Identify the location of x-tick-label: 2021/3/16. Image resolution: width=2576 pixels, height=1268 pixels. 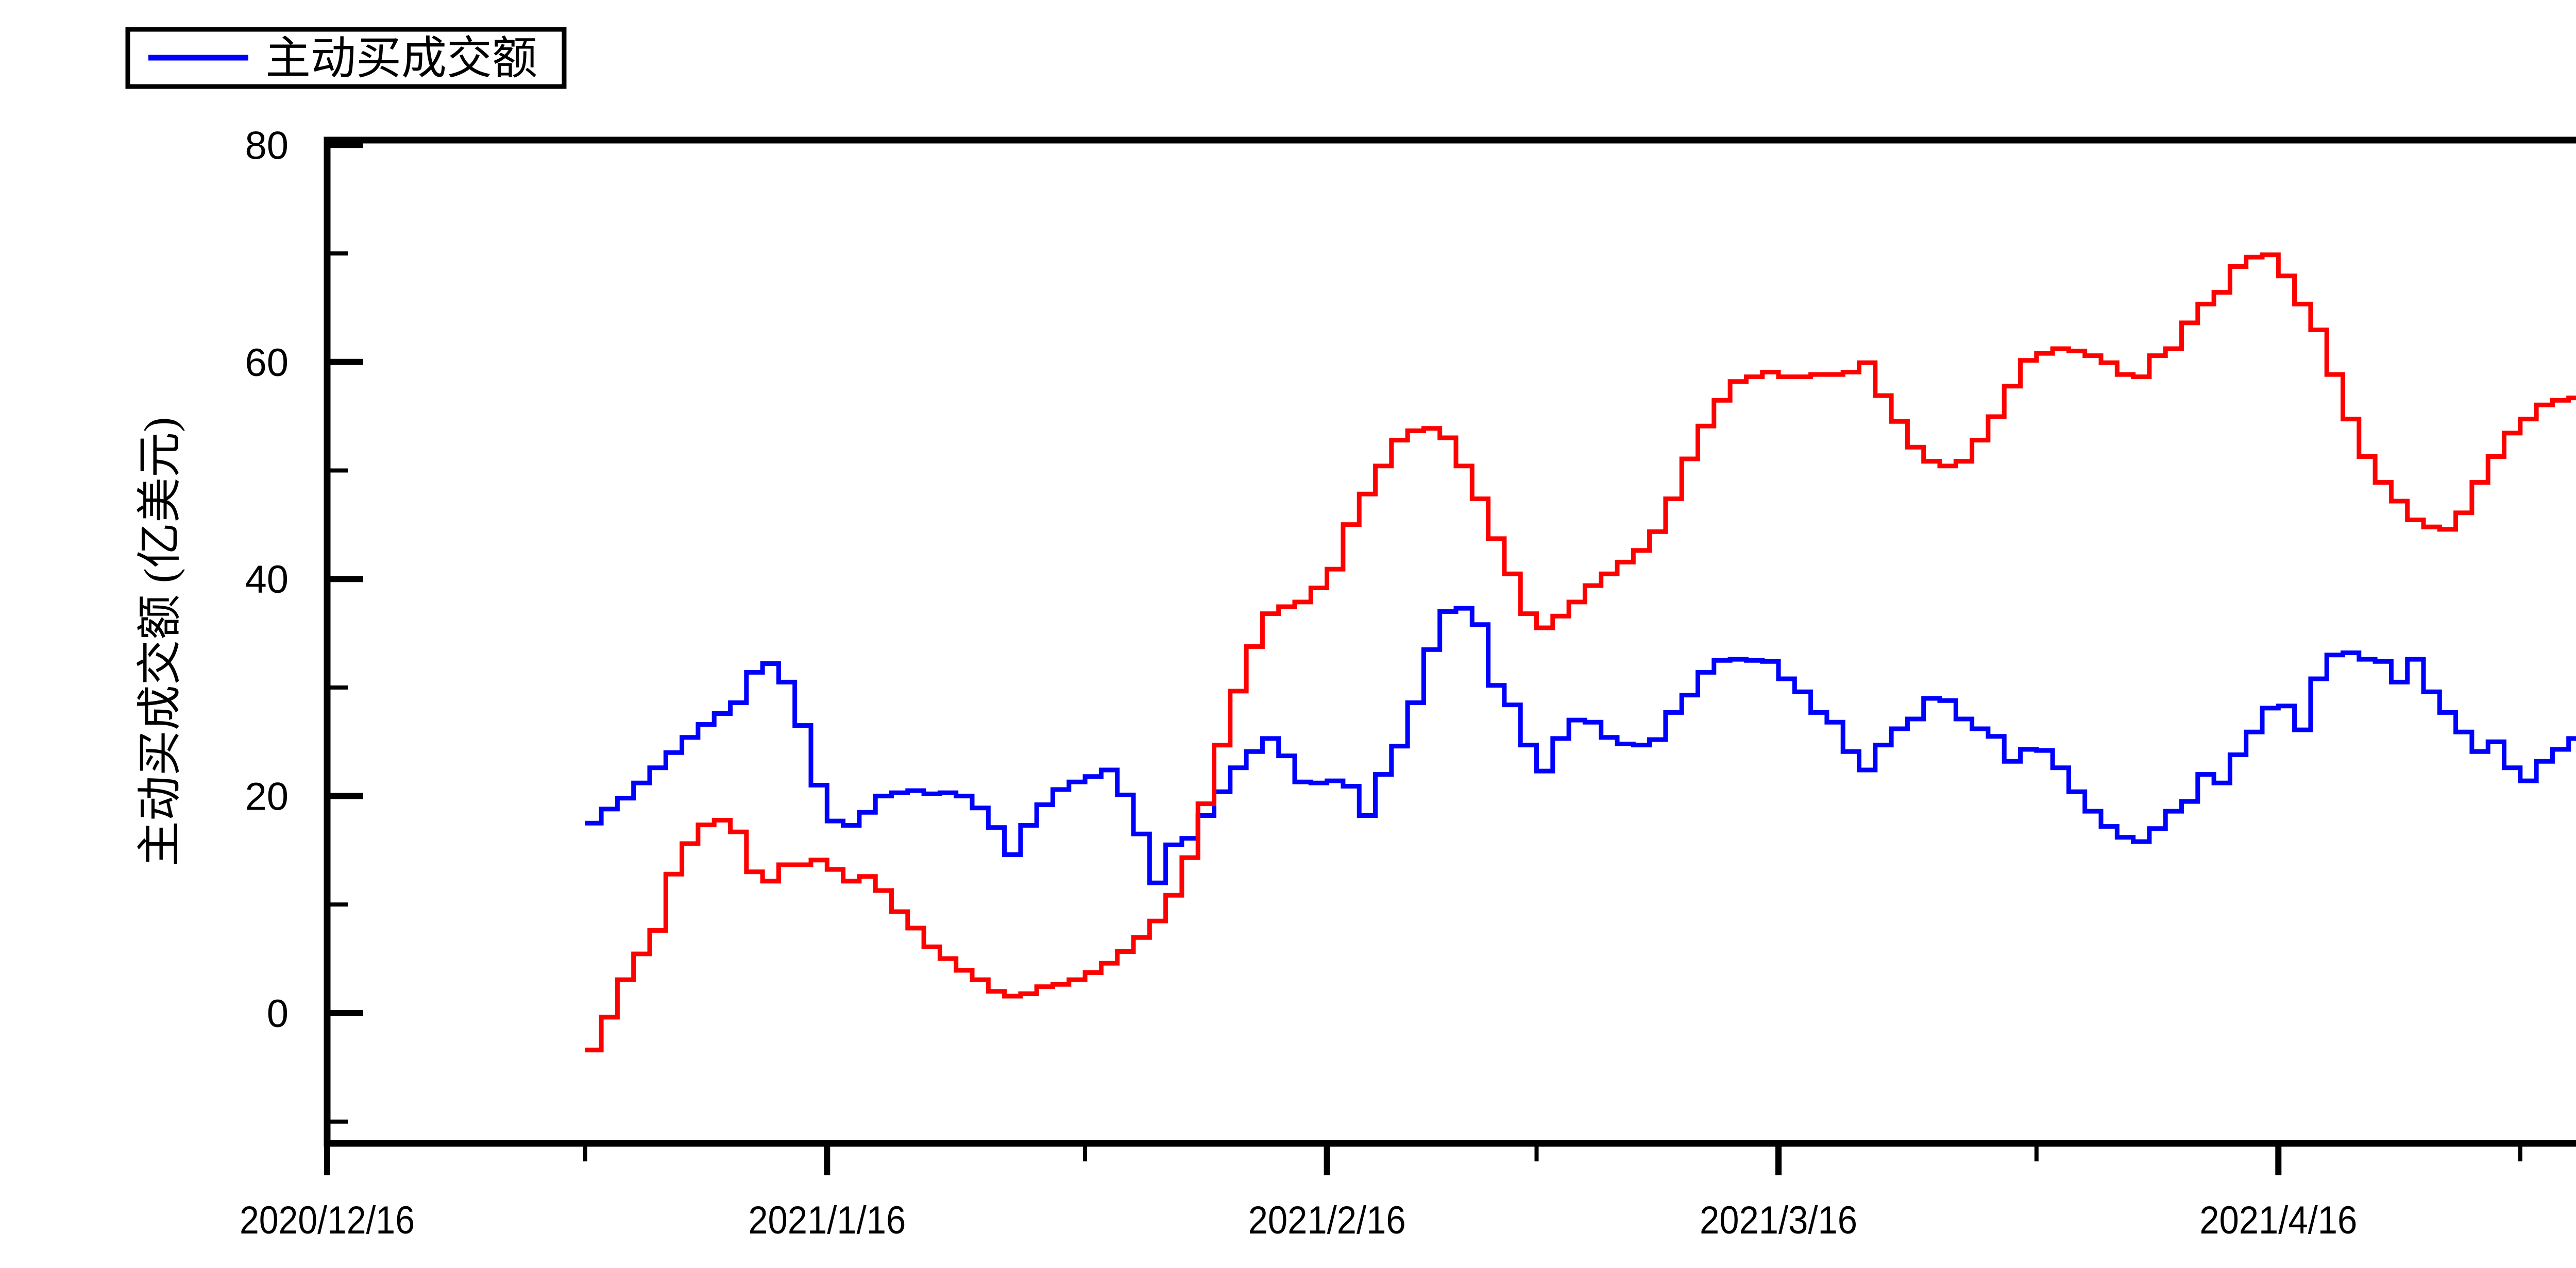
(1778, 1220).